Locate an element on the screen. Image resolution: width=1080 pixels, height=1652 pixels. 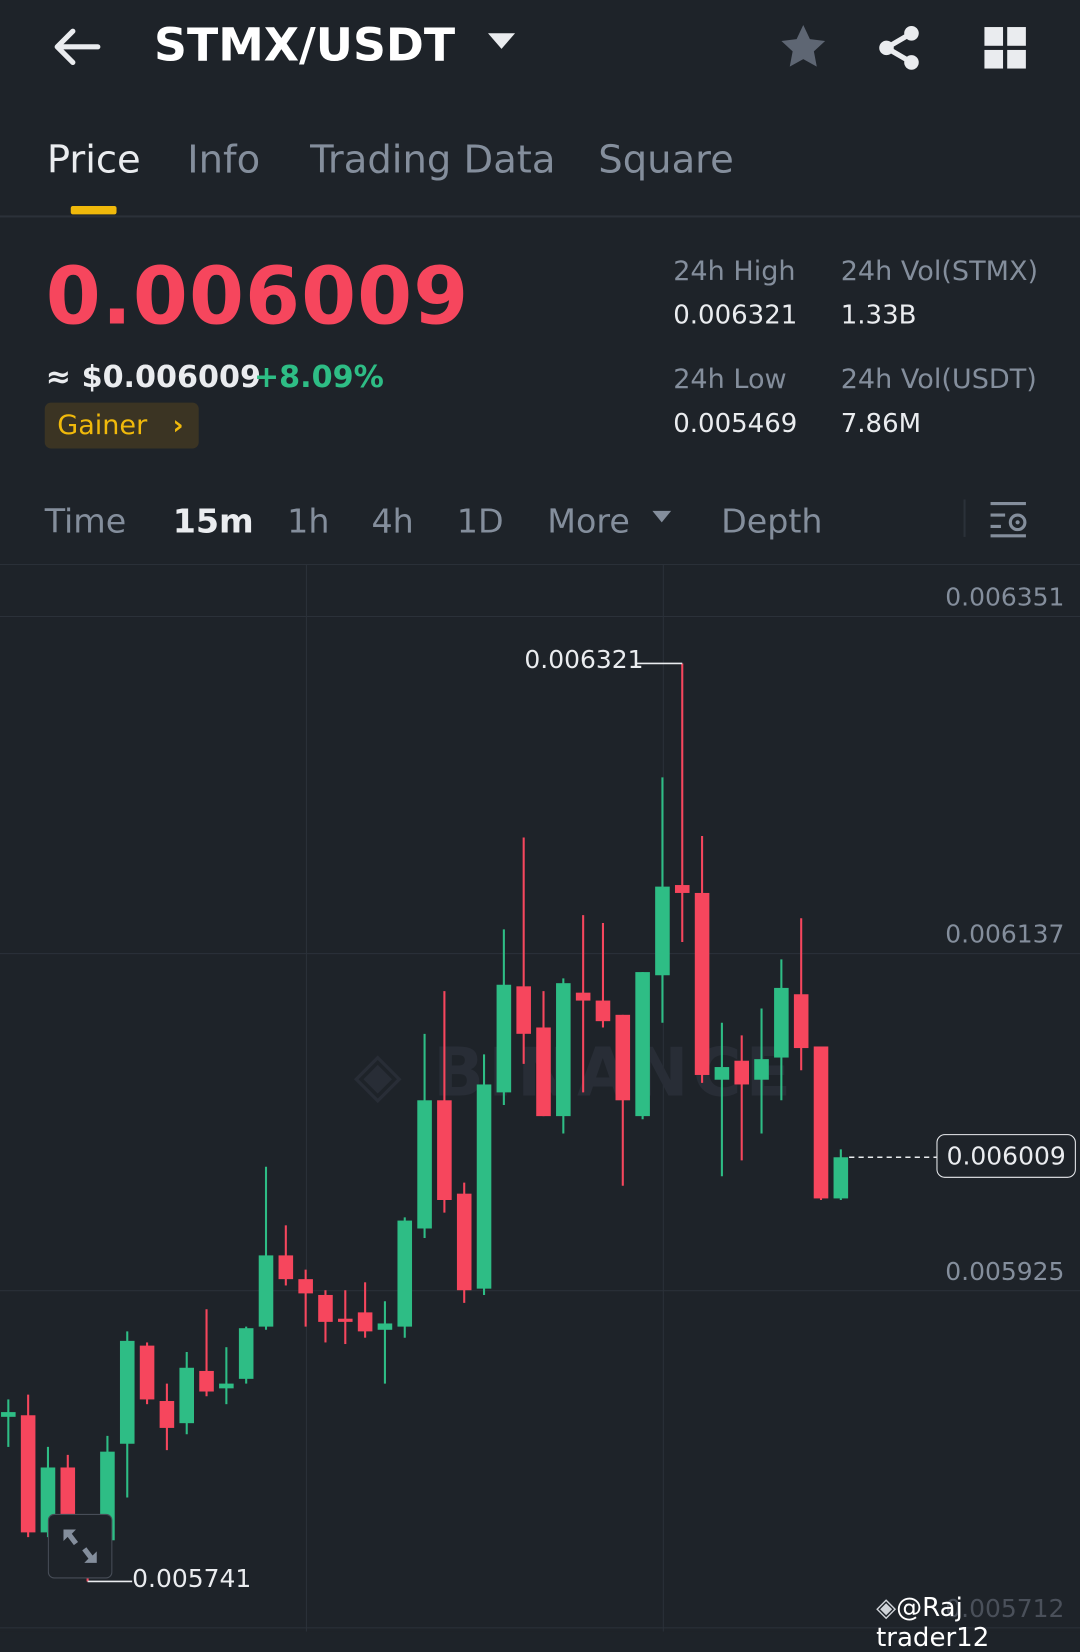
depth-tab: Depth is located at coordinates (772, 521).